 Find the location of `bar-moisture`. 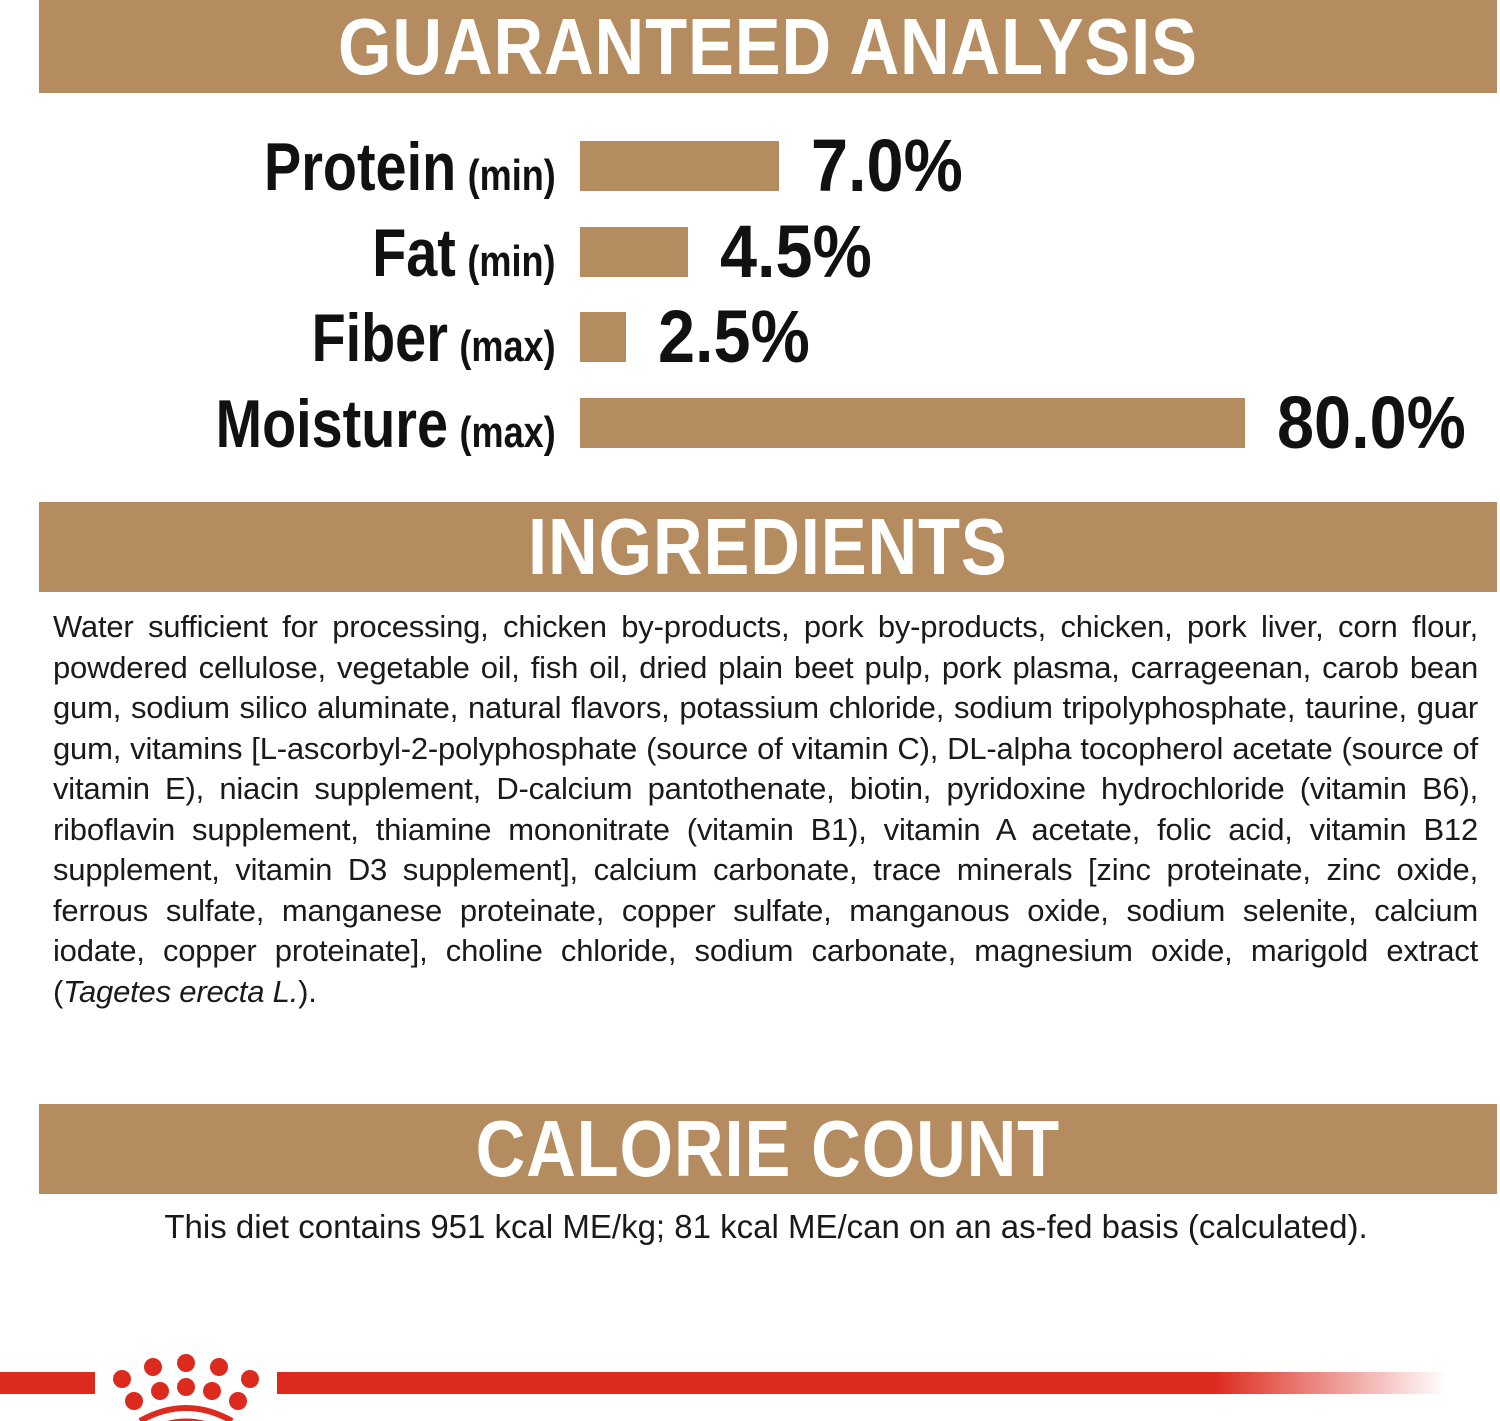

bar-moisture is located at coordinates (912, 423).